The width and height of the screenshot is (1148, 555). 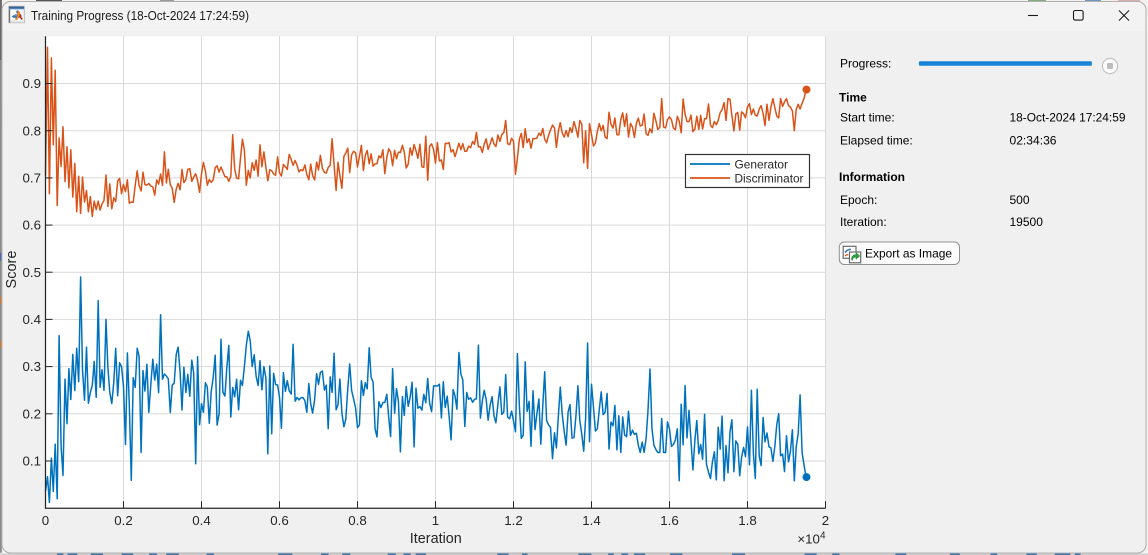 What do you see at coordinates (513, 520) in the screenshot?
I see `svg-text: 1.2` at bounding box center [513, 520].